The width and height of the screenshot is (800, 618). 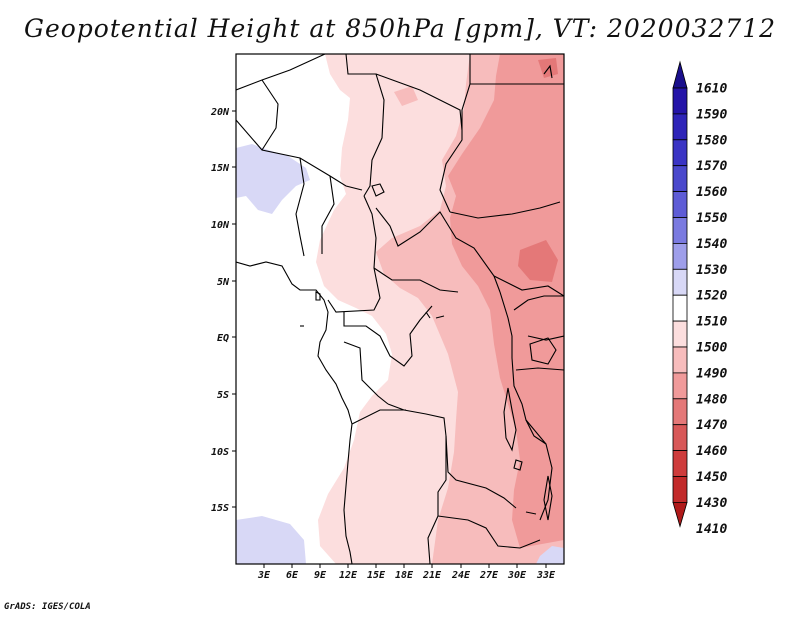 I want to click on colorbar-label: 1580, so click(x=711, y=140).